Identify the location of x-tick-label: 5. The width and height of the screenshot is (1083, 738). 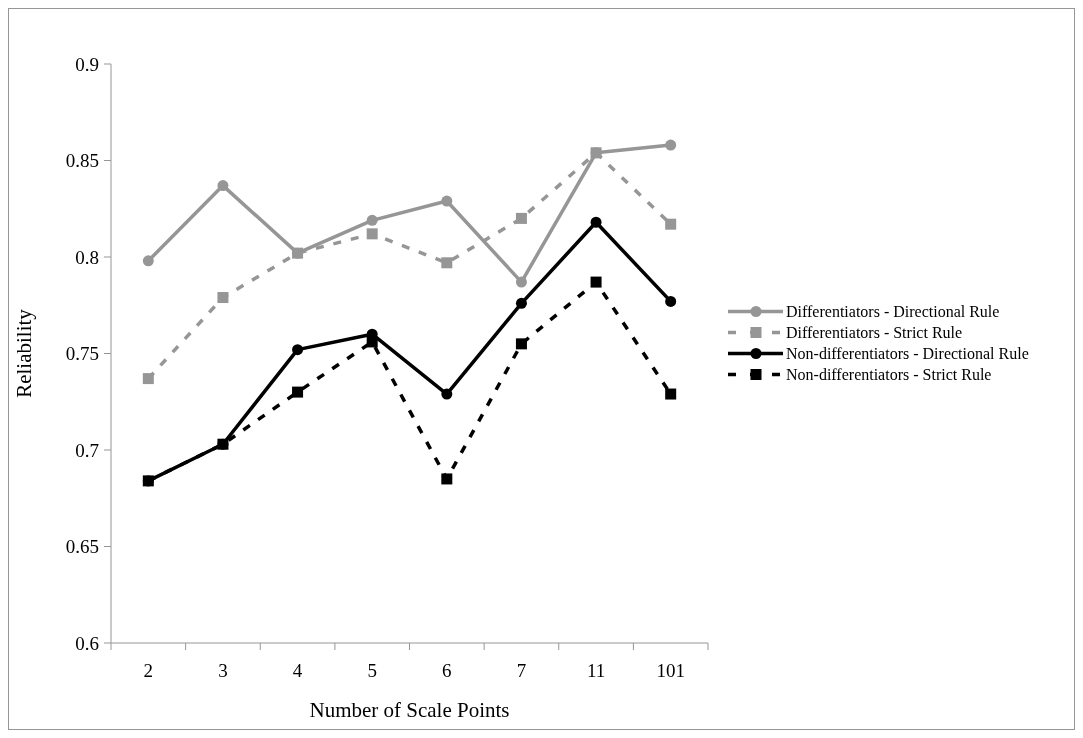
(372, 670).